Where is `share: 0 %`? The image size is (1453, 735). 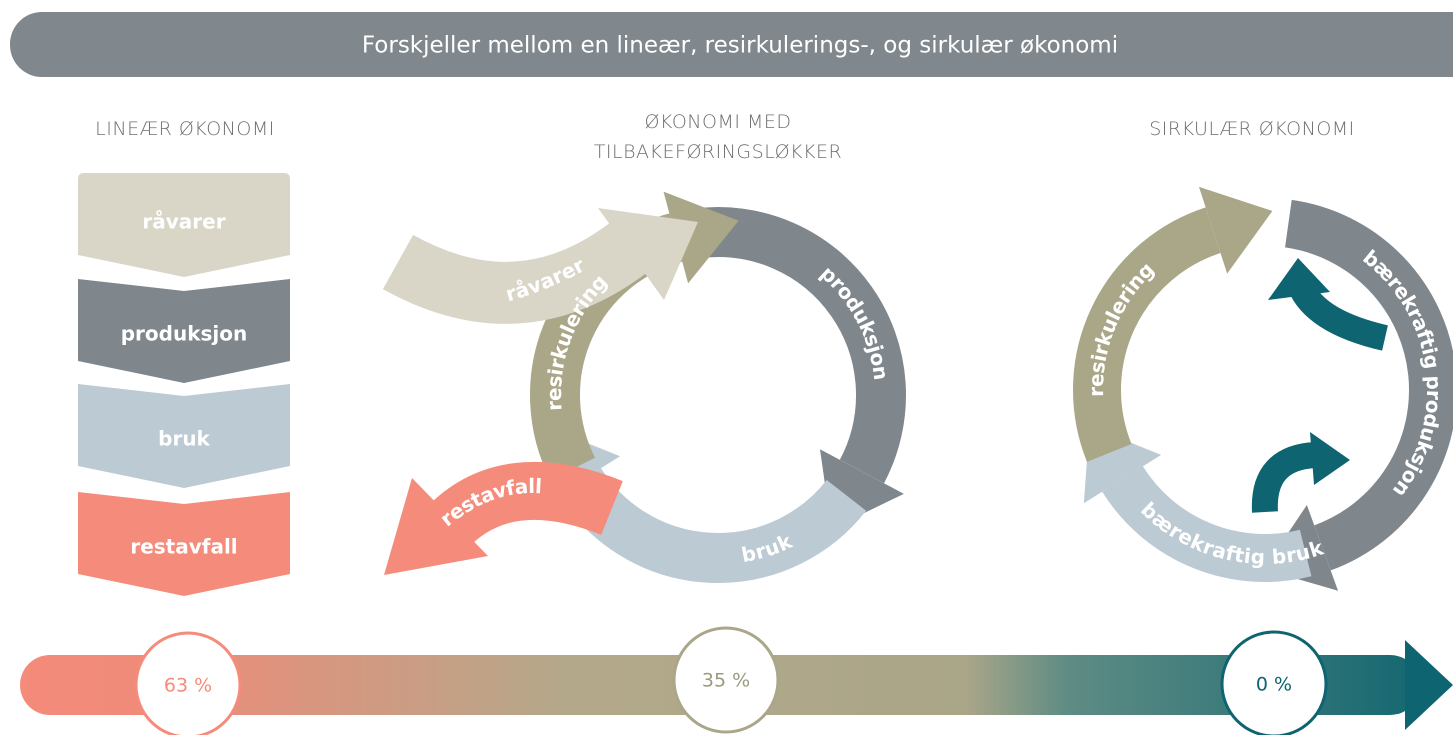
share: 0 % is located at coordinates (1274, 685).